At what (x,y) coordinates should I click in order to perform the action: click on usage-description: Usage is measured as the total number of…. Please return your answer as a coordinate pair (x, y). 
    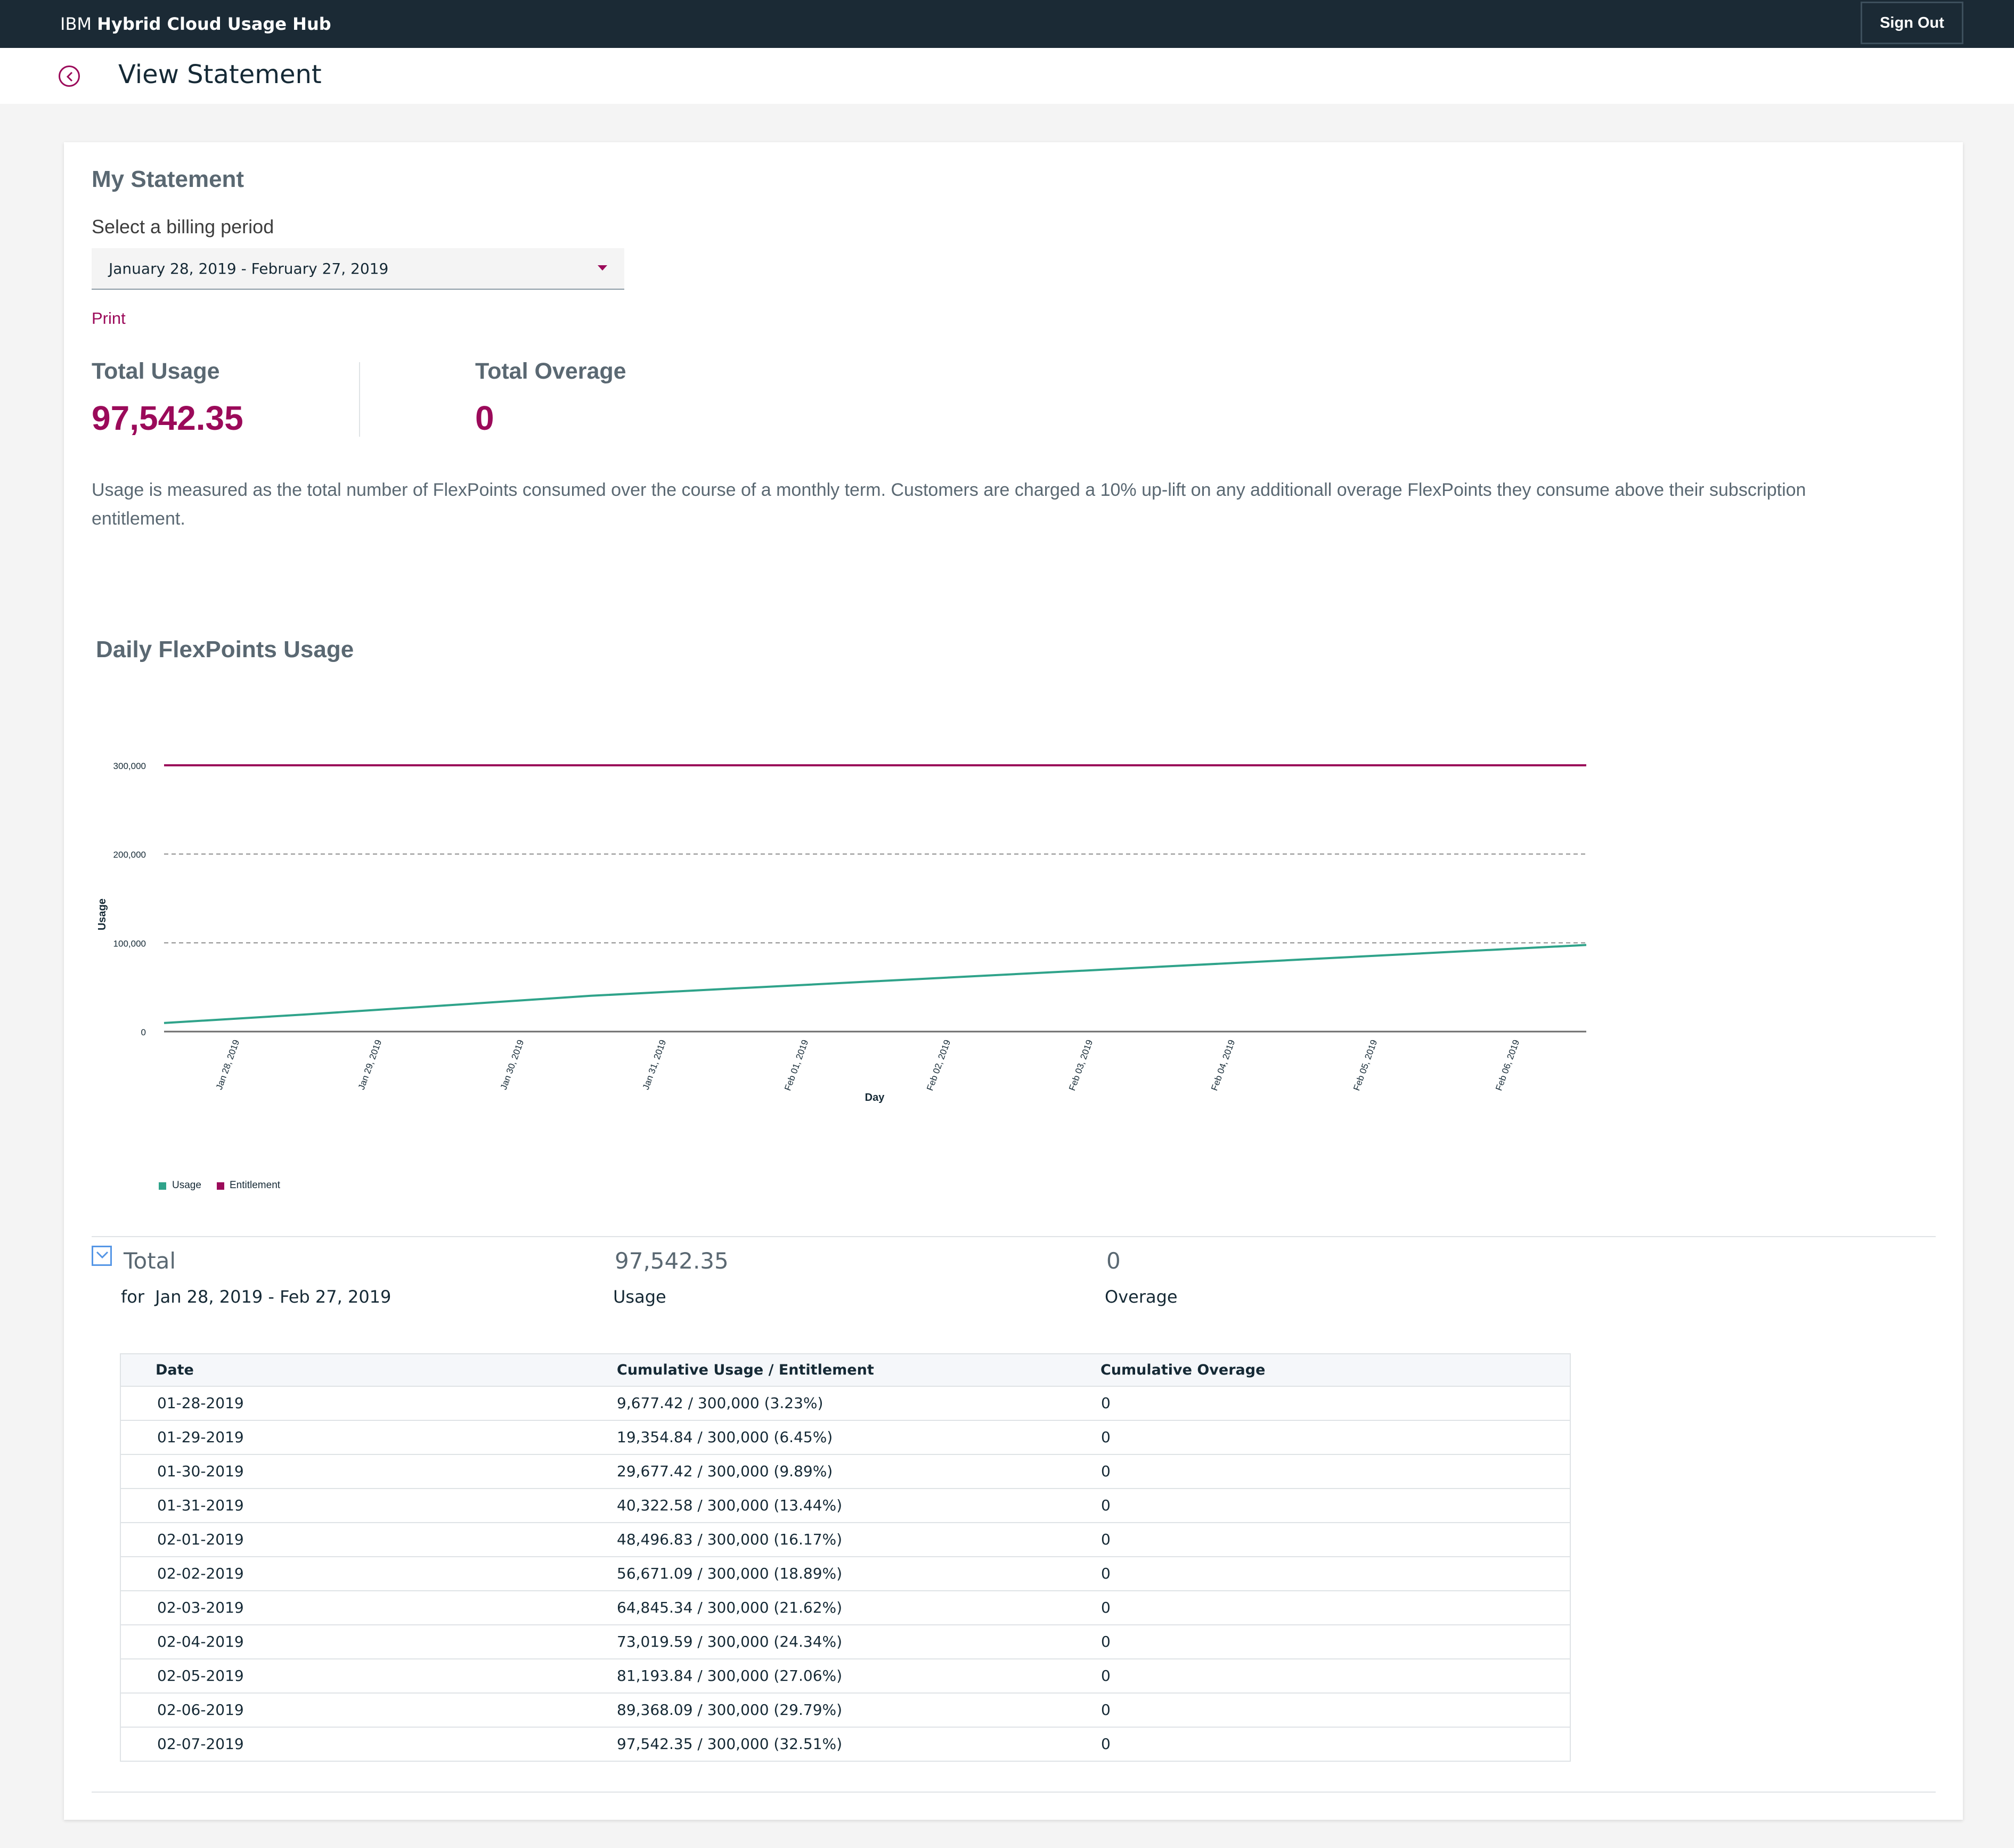
    Looking at the image, I should click on (949, 504).